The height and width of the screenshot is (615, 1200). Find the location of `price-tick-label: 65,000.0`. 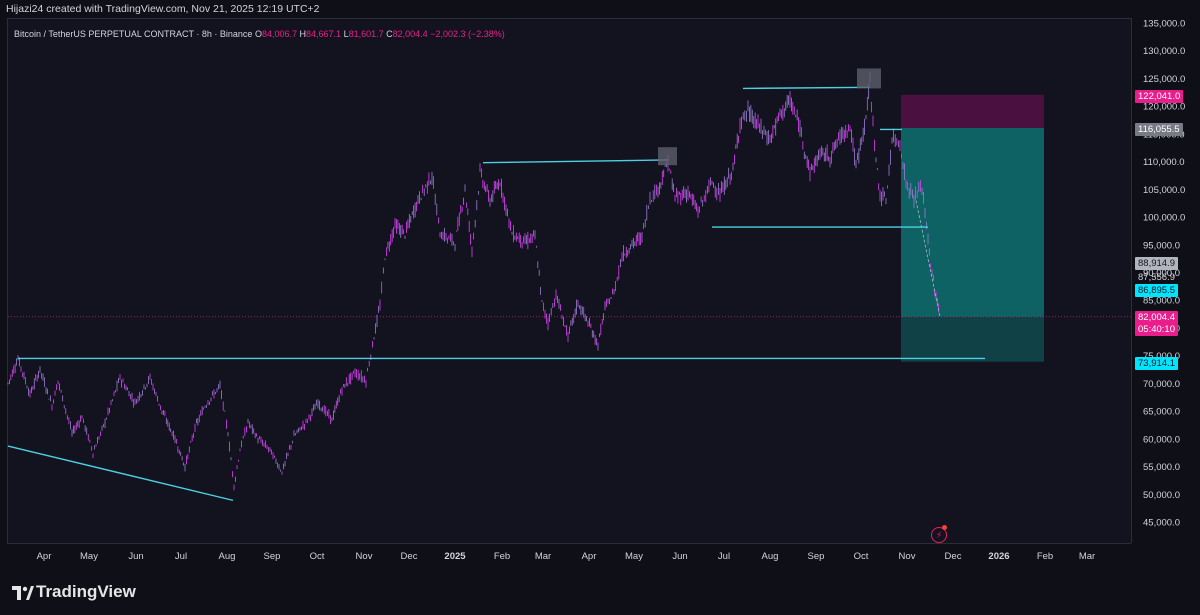

price-tick-label: 65,000.0 is located at coordinates (1161, 412).